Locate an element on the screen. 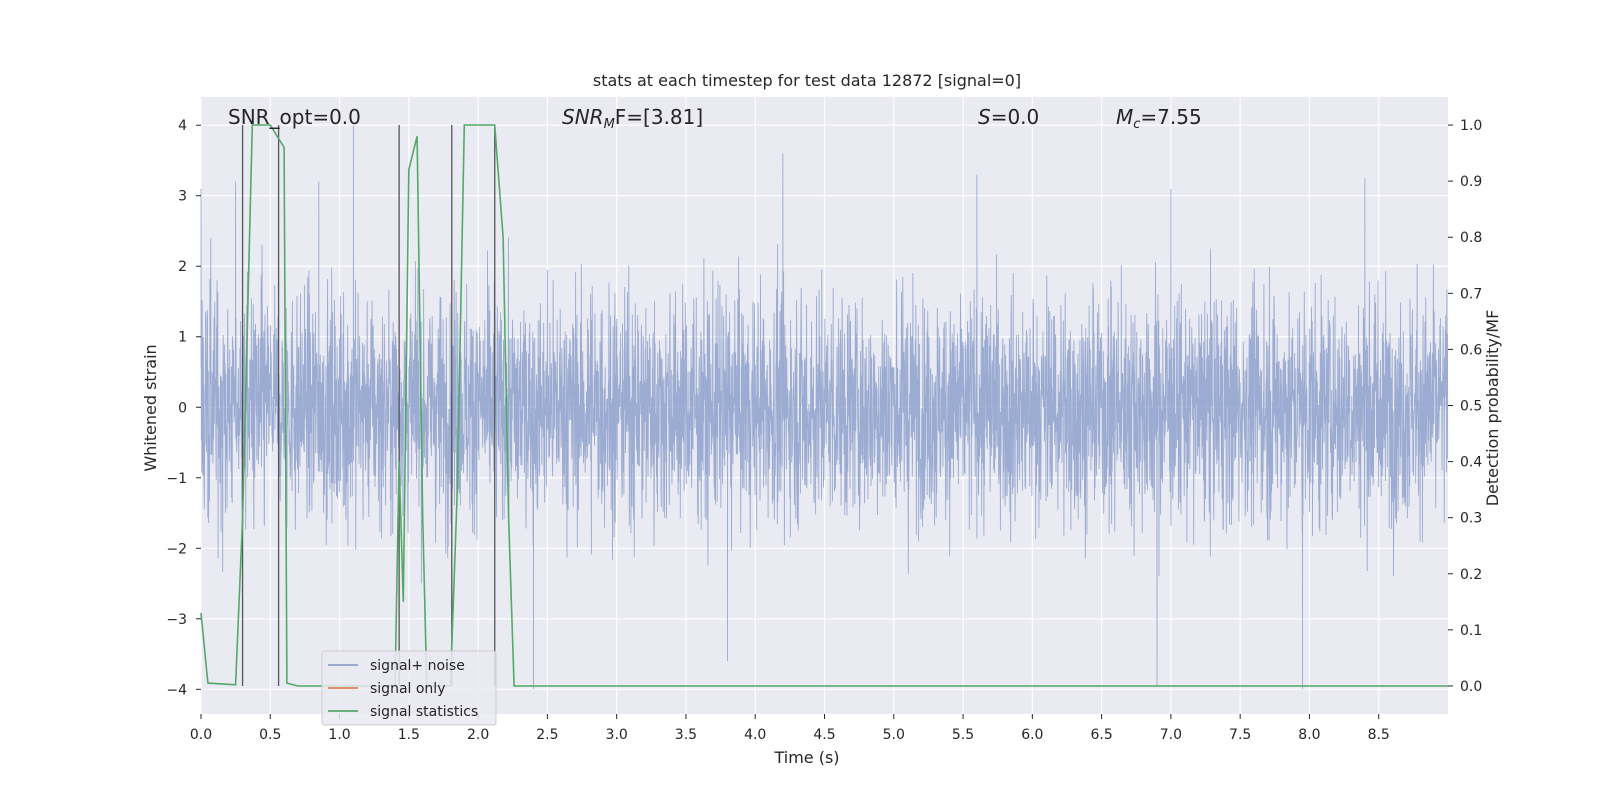  y2-tick-label: 0.0 is located at coordinates (1471, 687).